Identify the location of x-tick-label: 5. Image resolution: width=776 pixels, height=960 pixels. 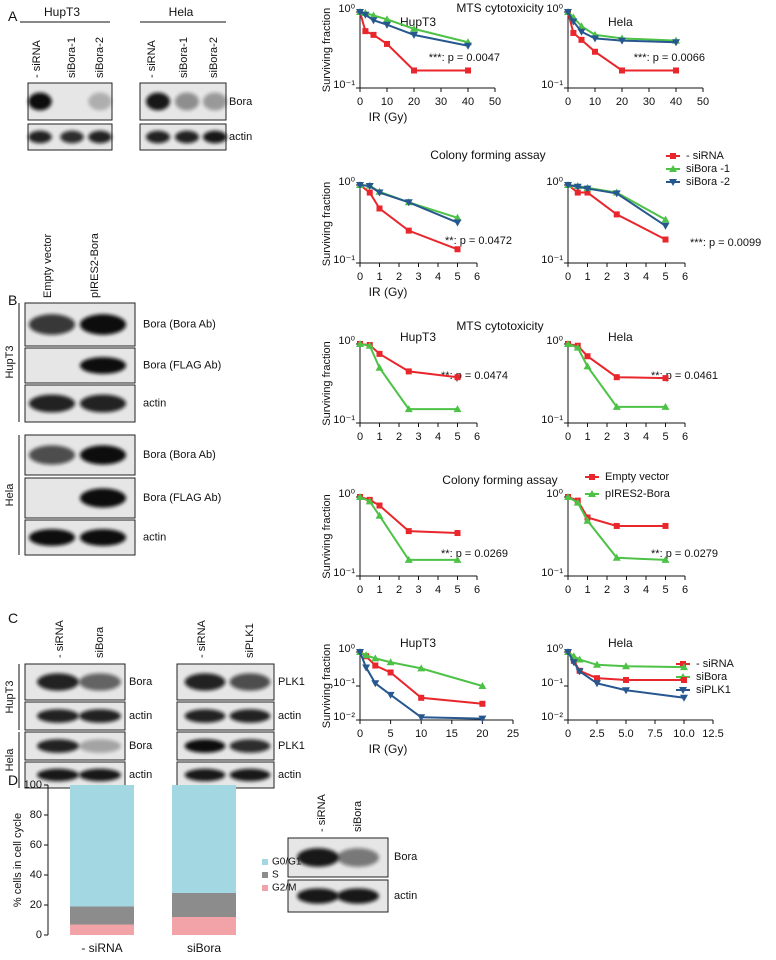
(665, 590).